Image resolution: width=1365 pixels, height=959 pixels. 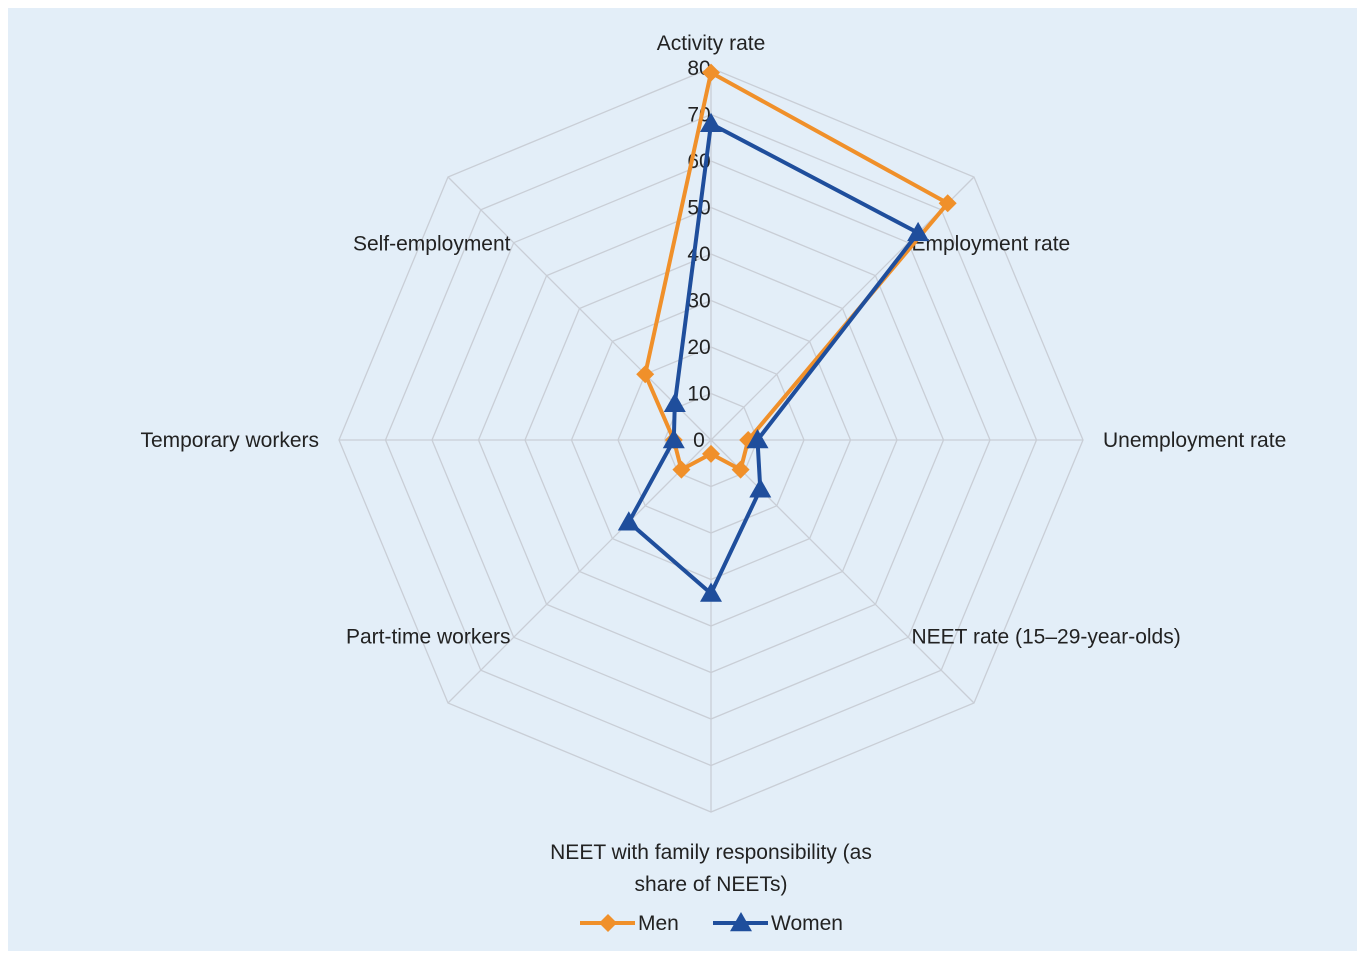 I want to click on r-tick-label: 0, so click(x=699, y=440).